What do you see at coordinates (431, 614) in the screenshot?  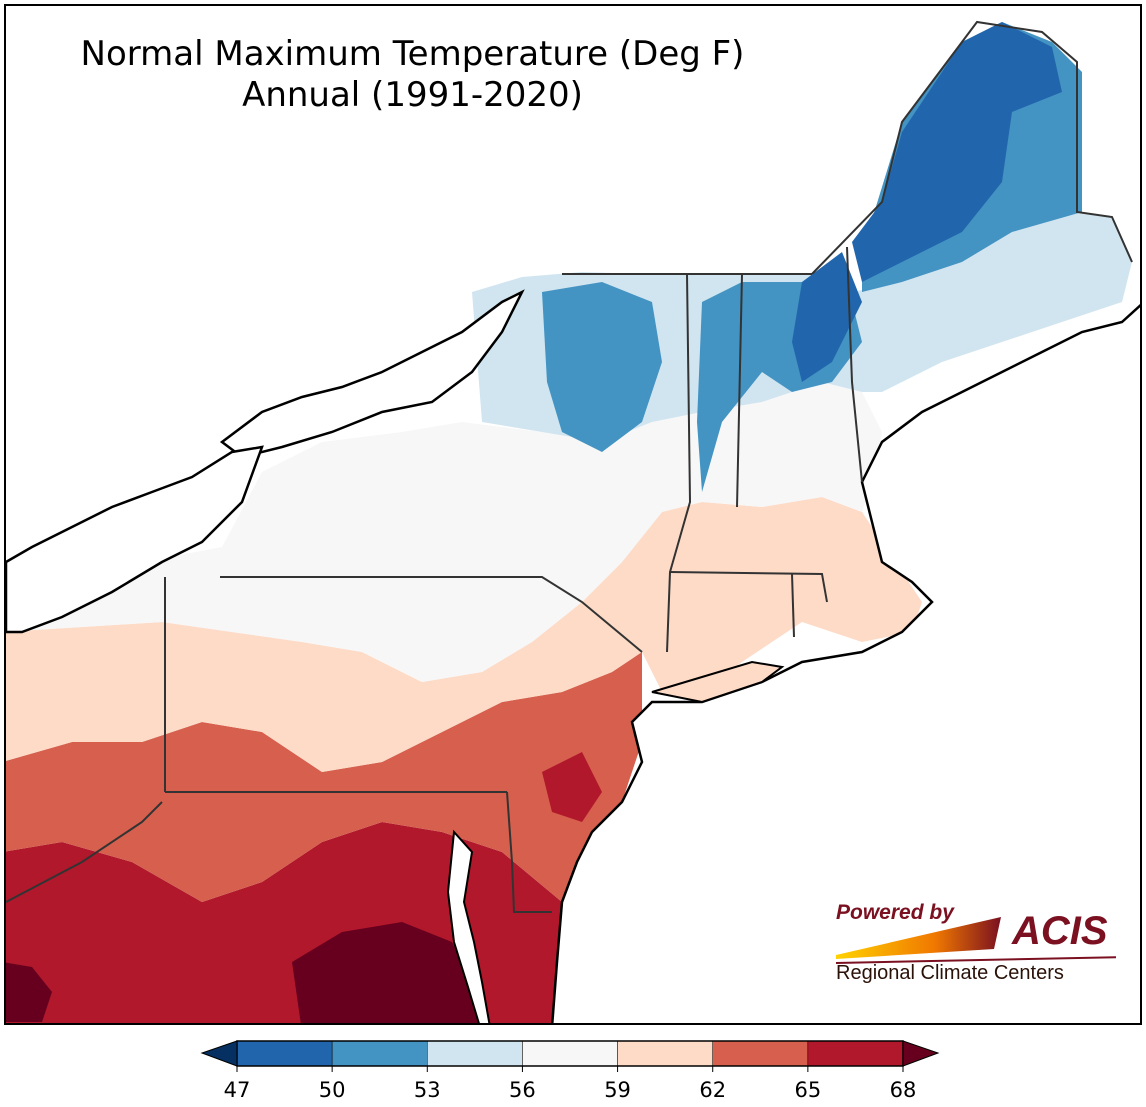 I see `ny-pa-border` at bounding box center [431, 614].